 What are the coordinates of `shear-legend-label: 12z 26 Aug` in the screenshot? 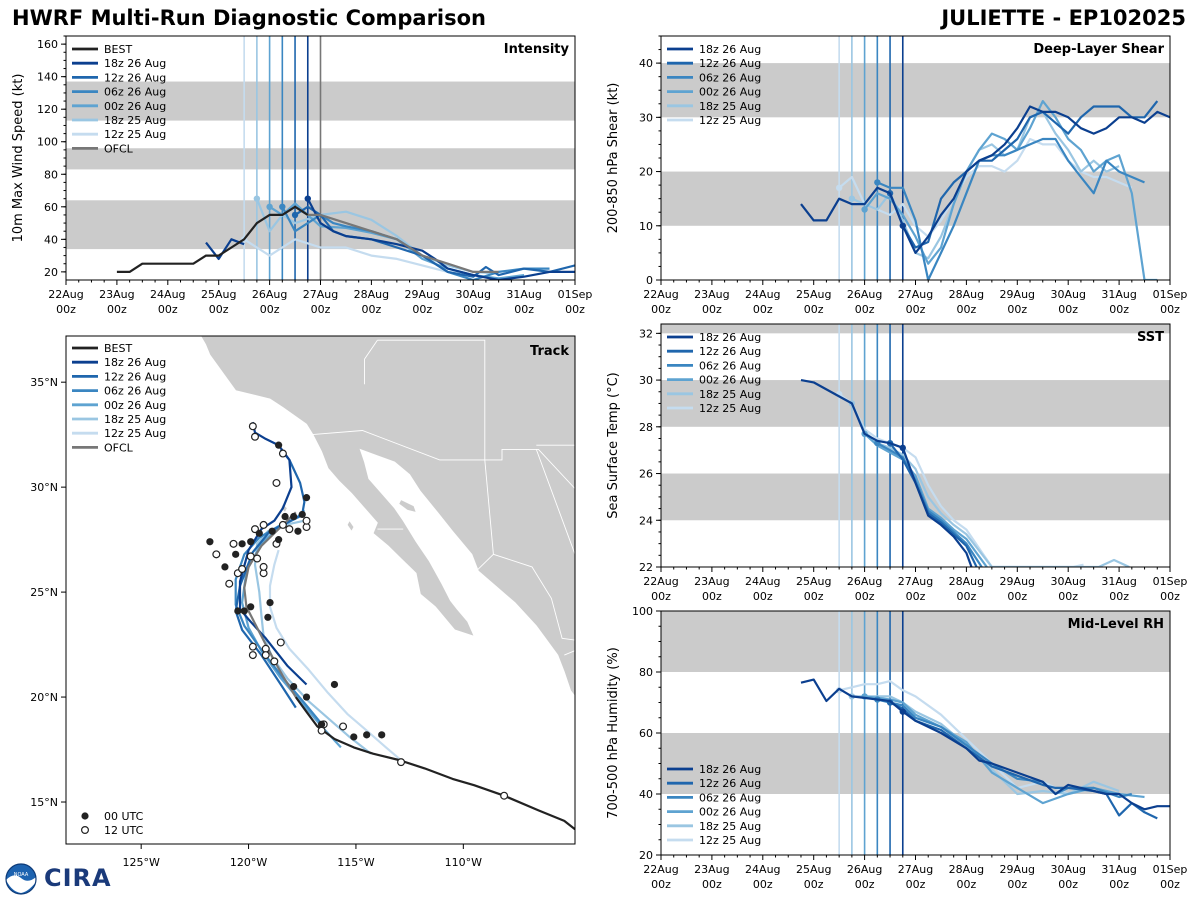 It's located at (730, 63).